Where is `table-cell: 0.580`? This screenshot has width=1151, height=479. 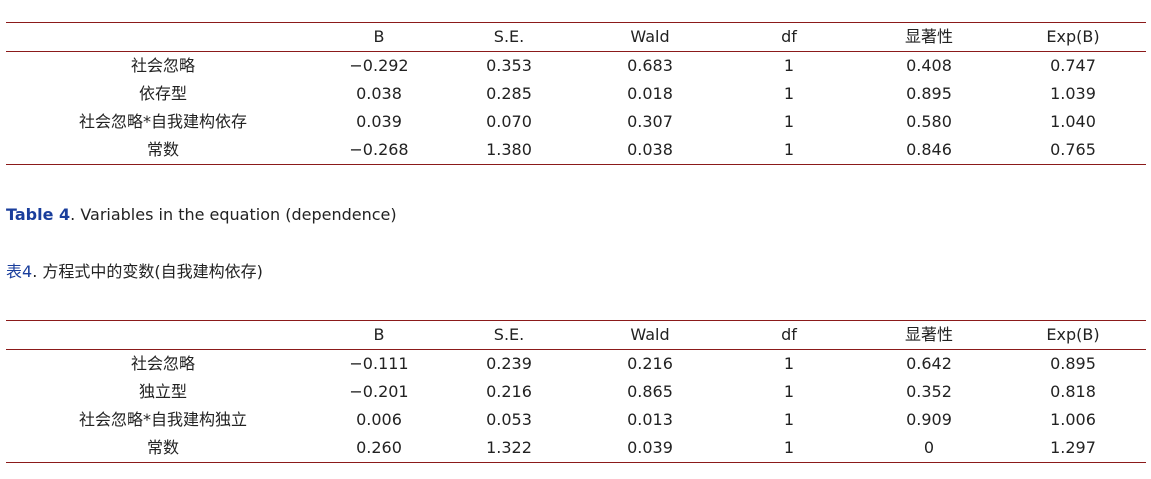
table-cell: 0.580 is located at coordinates (929, 121).